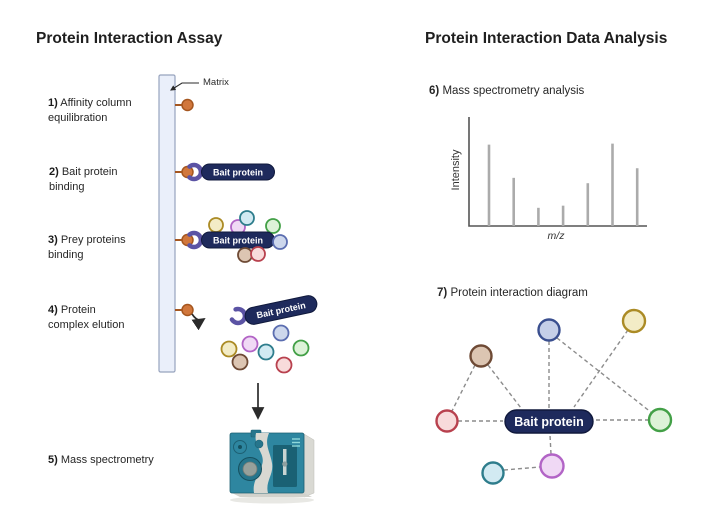  Describe the element at coordinates (552, 400) in the screenshot. I see `protein-interaction-network` at that location.